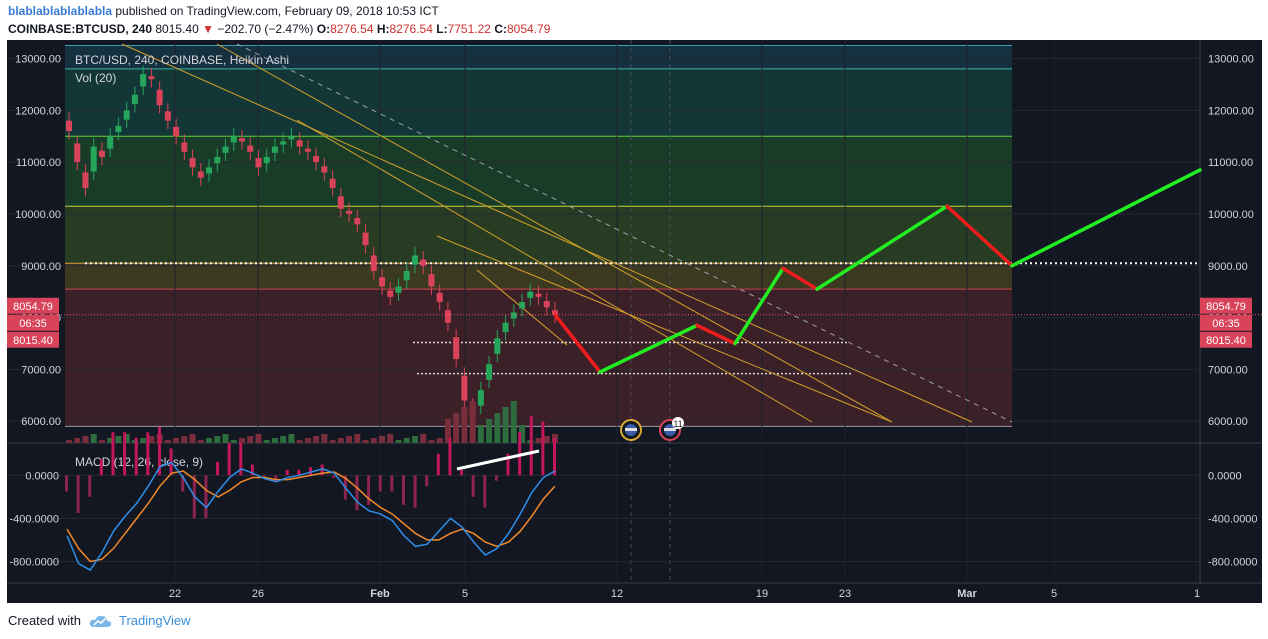 This screenshot has width=1268, height=639. Describe the element at coordinates (762, 594) in the screenshot. I see `x-tick-label: 19` at that location.